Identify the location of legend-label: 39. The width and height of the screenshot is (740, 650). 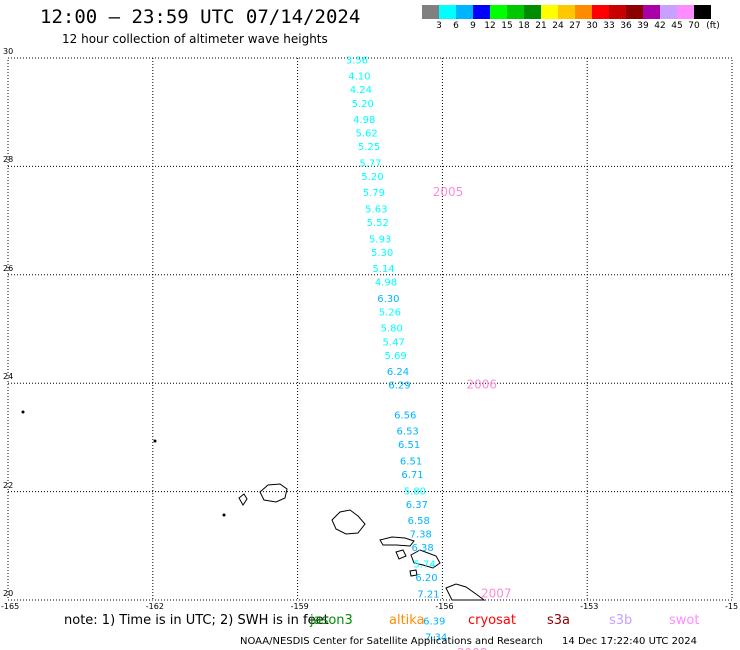
(643, 26).